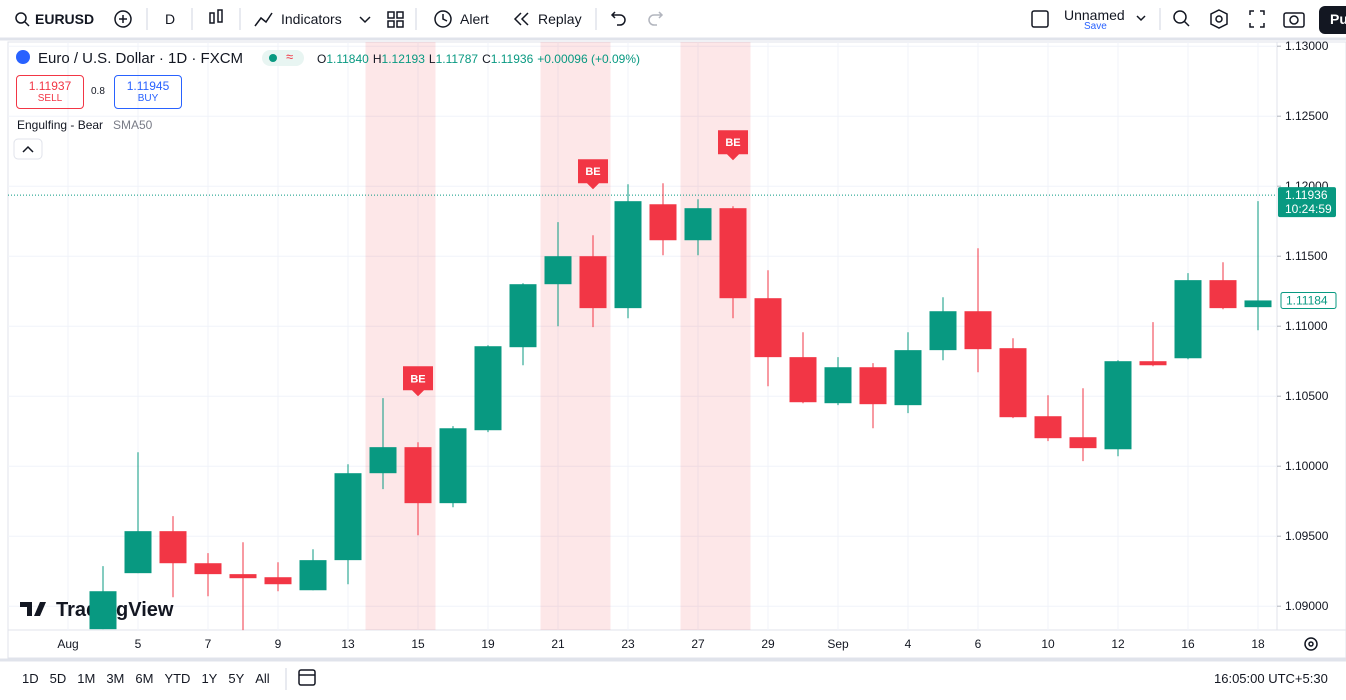  I want to click on x-tick-label: 15, so click(418, 644).